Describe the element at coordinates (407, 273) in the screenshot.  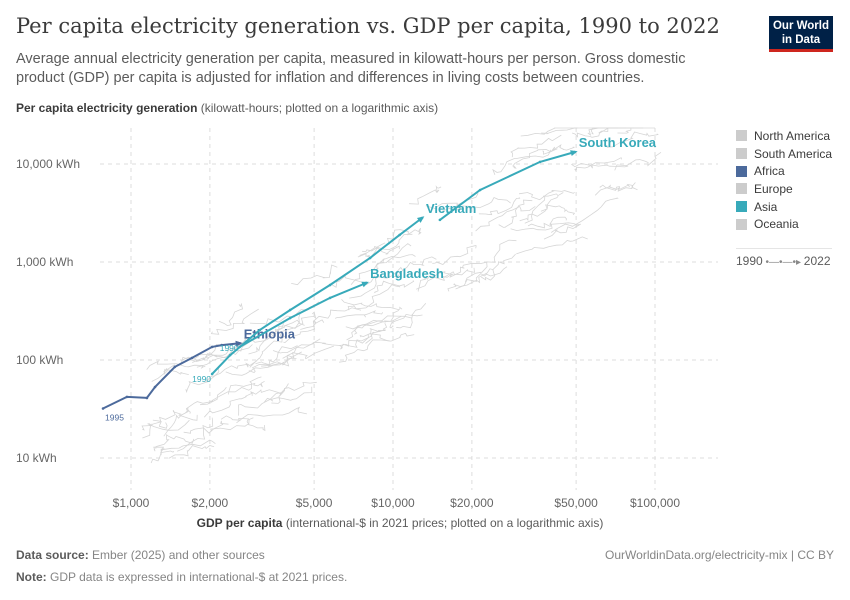
I see `series-label: Bangladesh` at that location.